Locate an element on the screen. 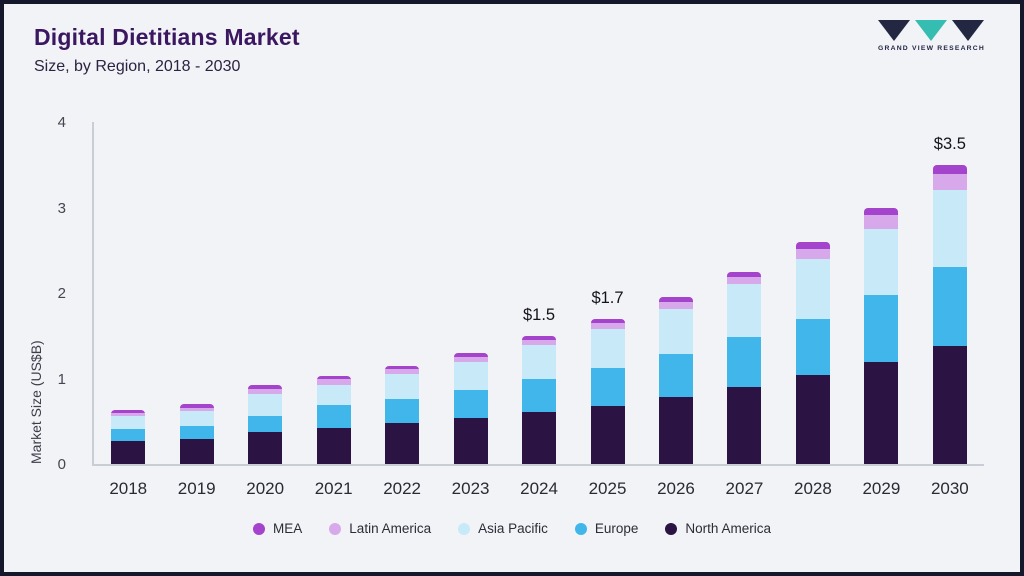 The image size is (1024, 576). x-tick-label: 2019 is located at coordinates (196, 488).